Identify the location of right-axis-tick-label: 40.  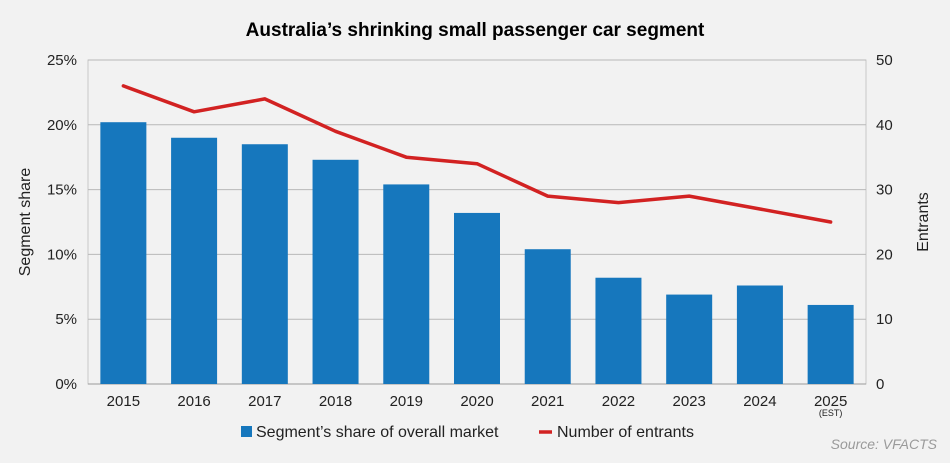
(884, 125).